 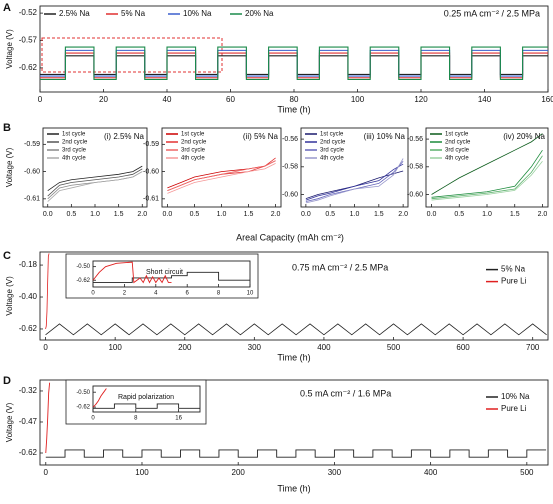 I want to click on annotation: 0.25 mA cm⁻² / 2.5 MPa, so click(x=492, y=13).